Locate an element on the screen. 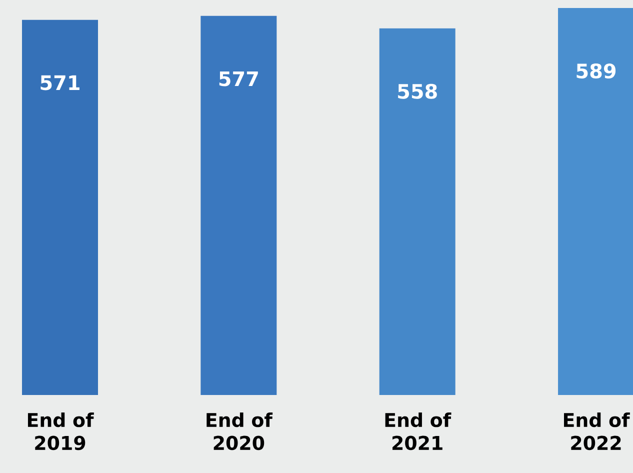 This screenshot has width=633, height=473. x-tick-label: End of 2020 is located at coordinates (239, 431).